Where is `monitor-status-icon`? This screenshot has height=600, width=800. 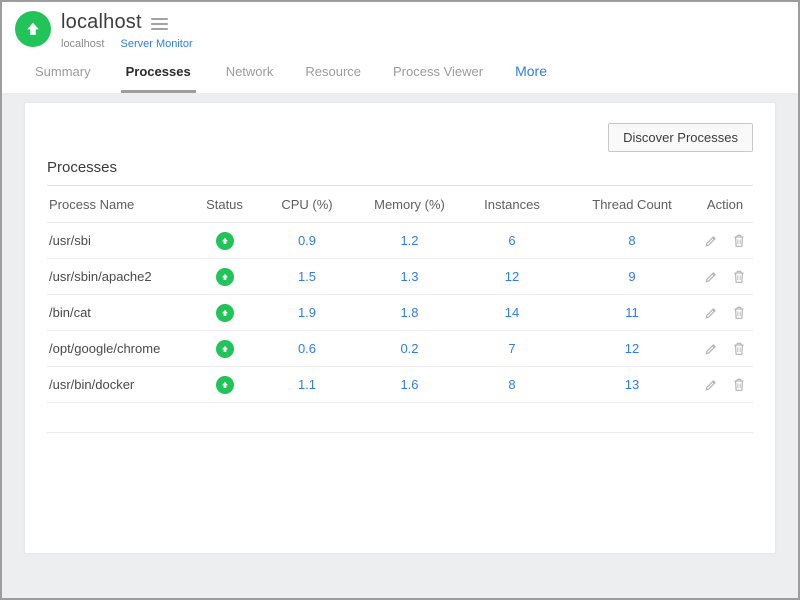 monitor-status-icon is located at coordinates (33, 29).